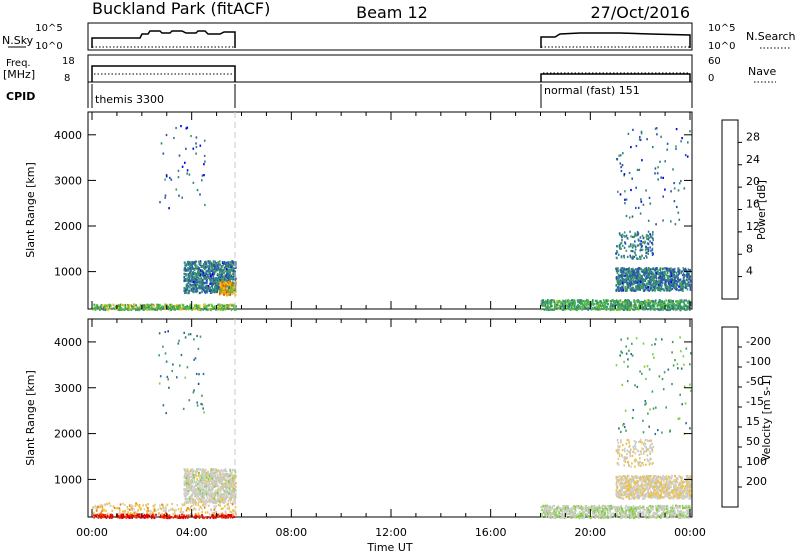 This screenshot has height=554, width=800. Describe the element at coordinates (30, 210) in the screenshot. I see `power-ylabel: Slant Range [km]` at that location.